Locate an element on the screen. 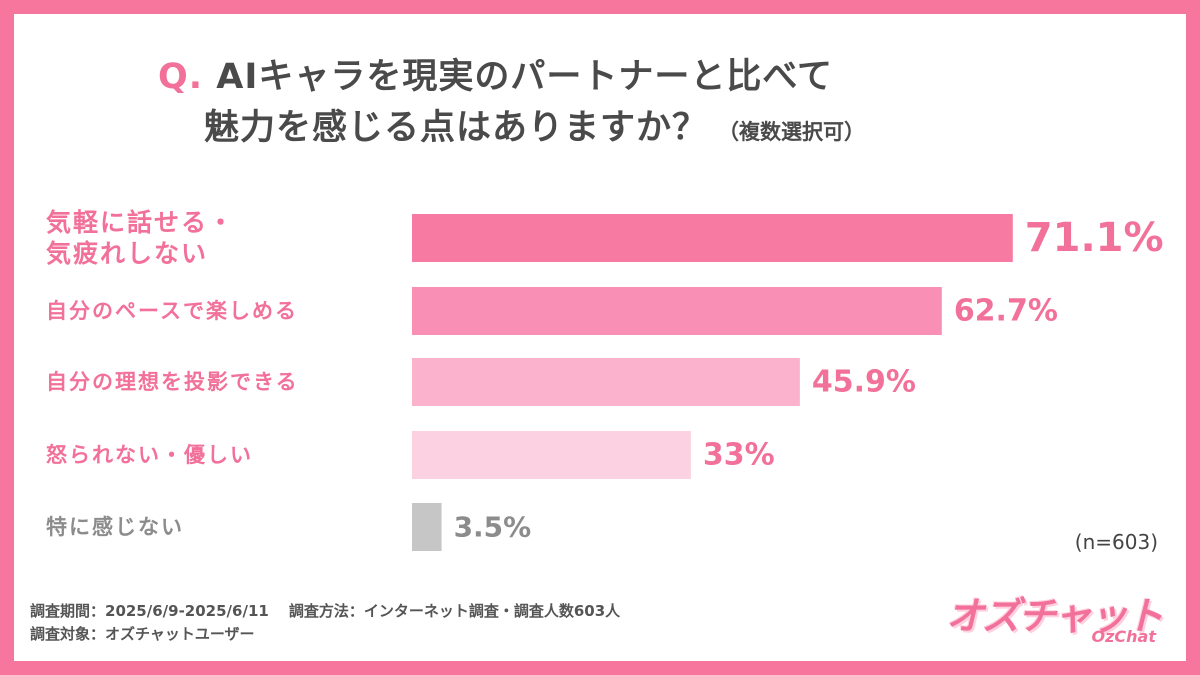  logo-subtext: OzChat is located at coordinates (1124, 636).